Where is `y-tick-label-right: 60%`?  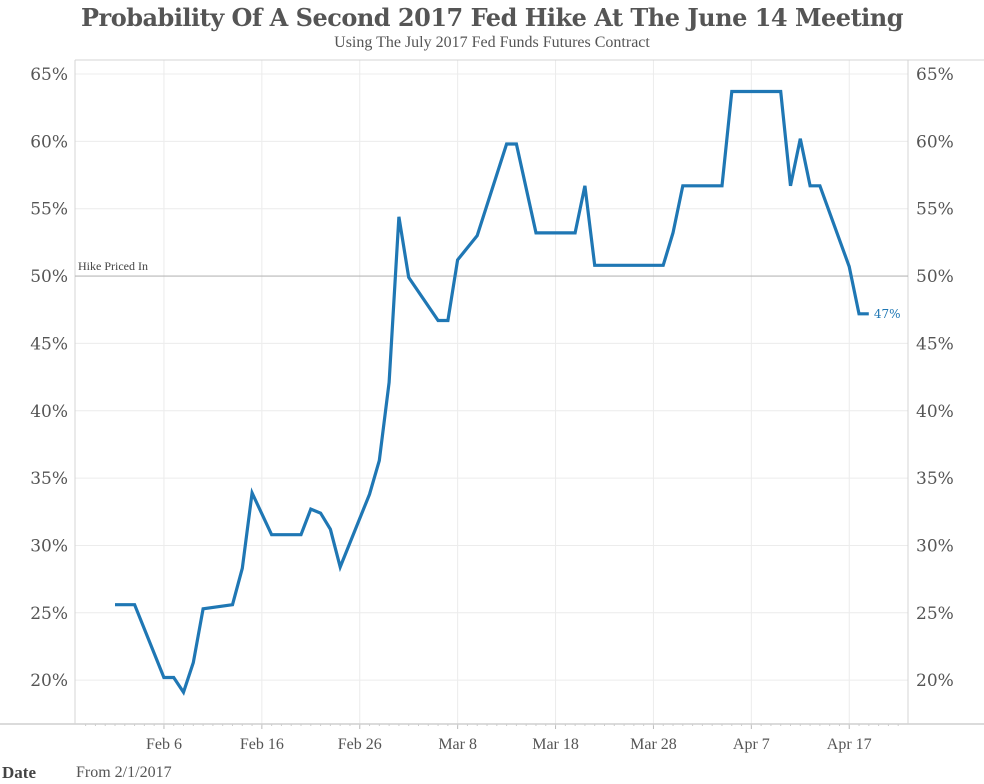 y-tick-label-right: 60% is located at coordinates (935, 142).